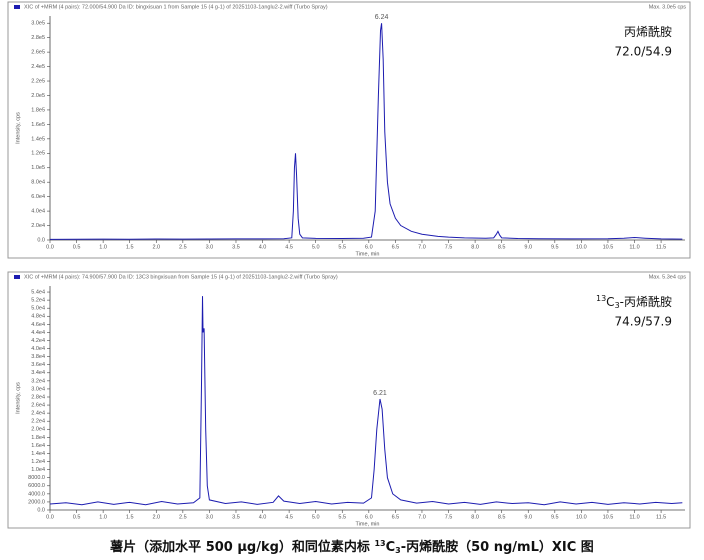 Image resolution: width=704 pixels, height=560 pixels. I want to click on caption-text: 薯片（添加水平 500 μg/kg）和同位素内标, so click(241, 547).